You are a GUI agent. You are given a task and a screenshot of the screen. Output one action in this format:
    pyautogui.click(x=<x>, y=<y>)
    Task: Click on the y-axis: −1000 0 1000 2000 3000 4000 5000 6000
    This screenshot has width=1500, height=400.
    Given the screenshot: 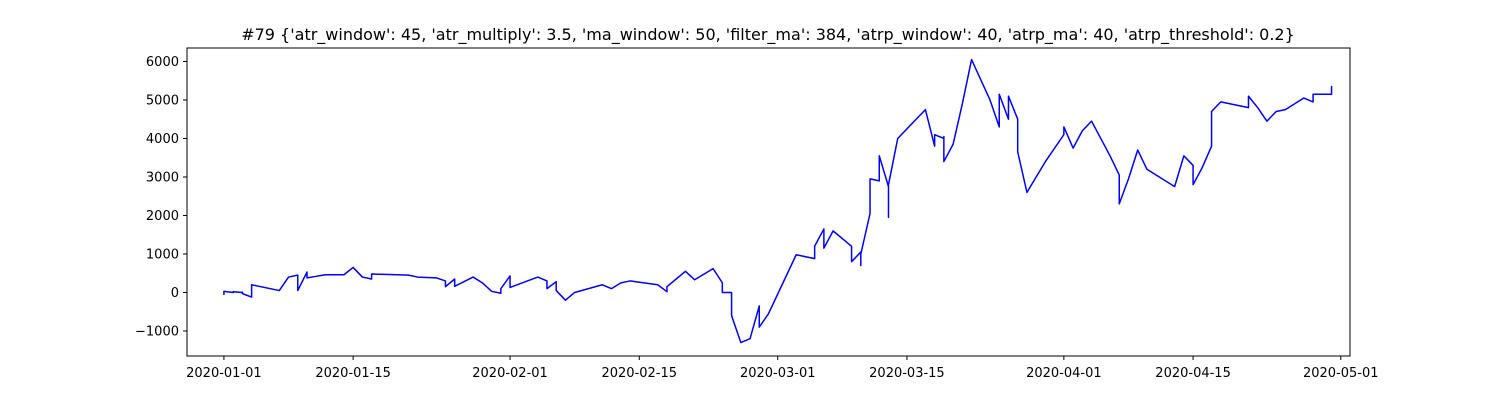 What is the action you would take?
    pyautogui.click(x=161, y=197)
    